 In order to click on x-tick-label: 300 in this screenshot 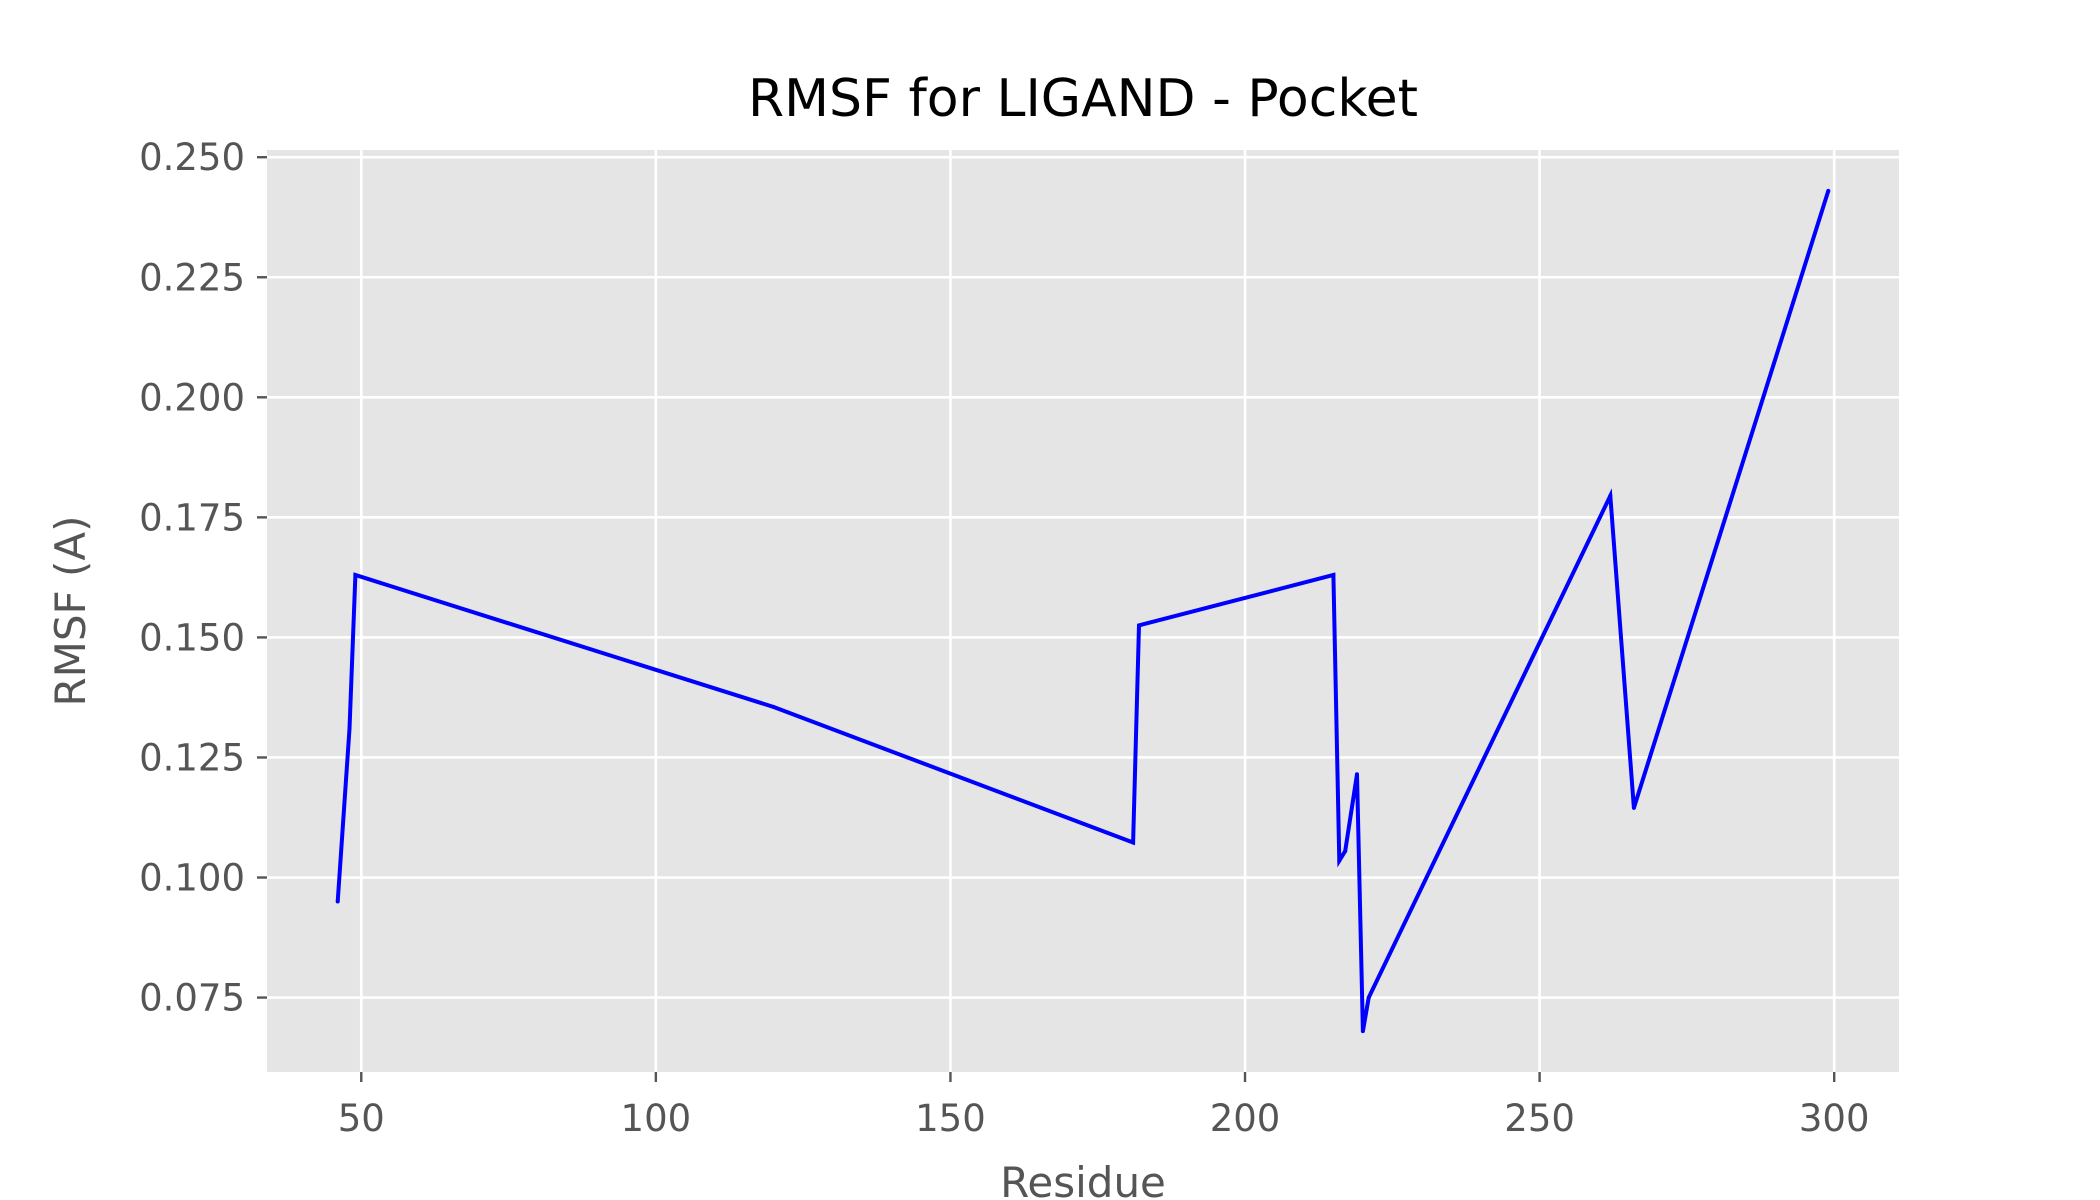, I will do `click(1834, 1118)`.